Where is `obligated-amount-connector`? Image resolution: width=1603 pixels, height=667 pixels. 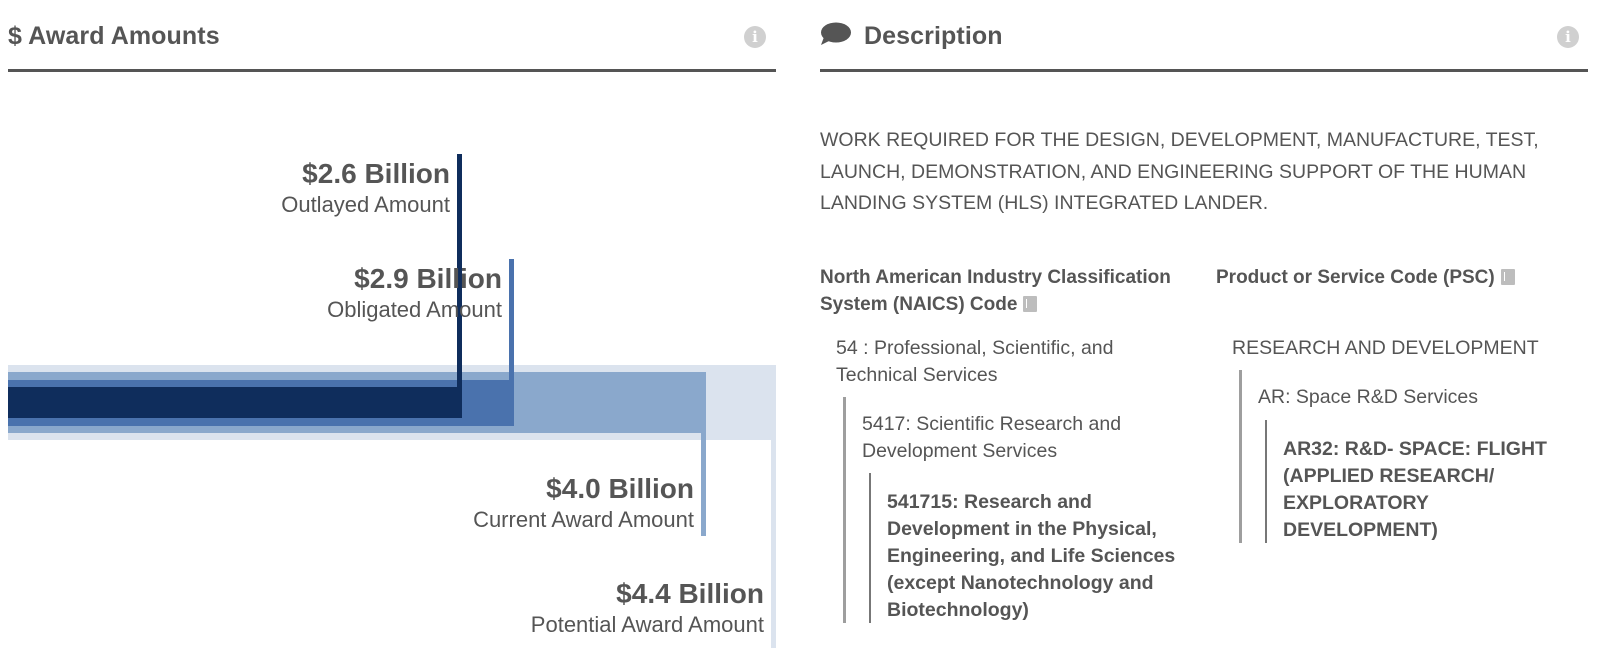
obligated-amount-connector is located at coordinates (511, 319).